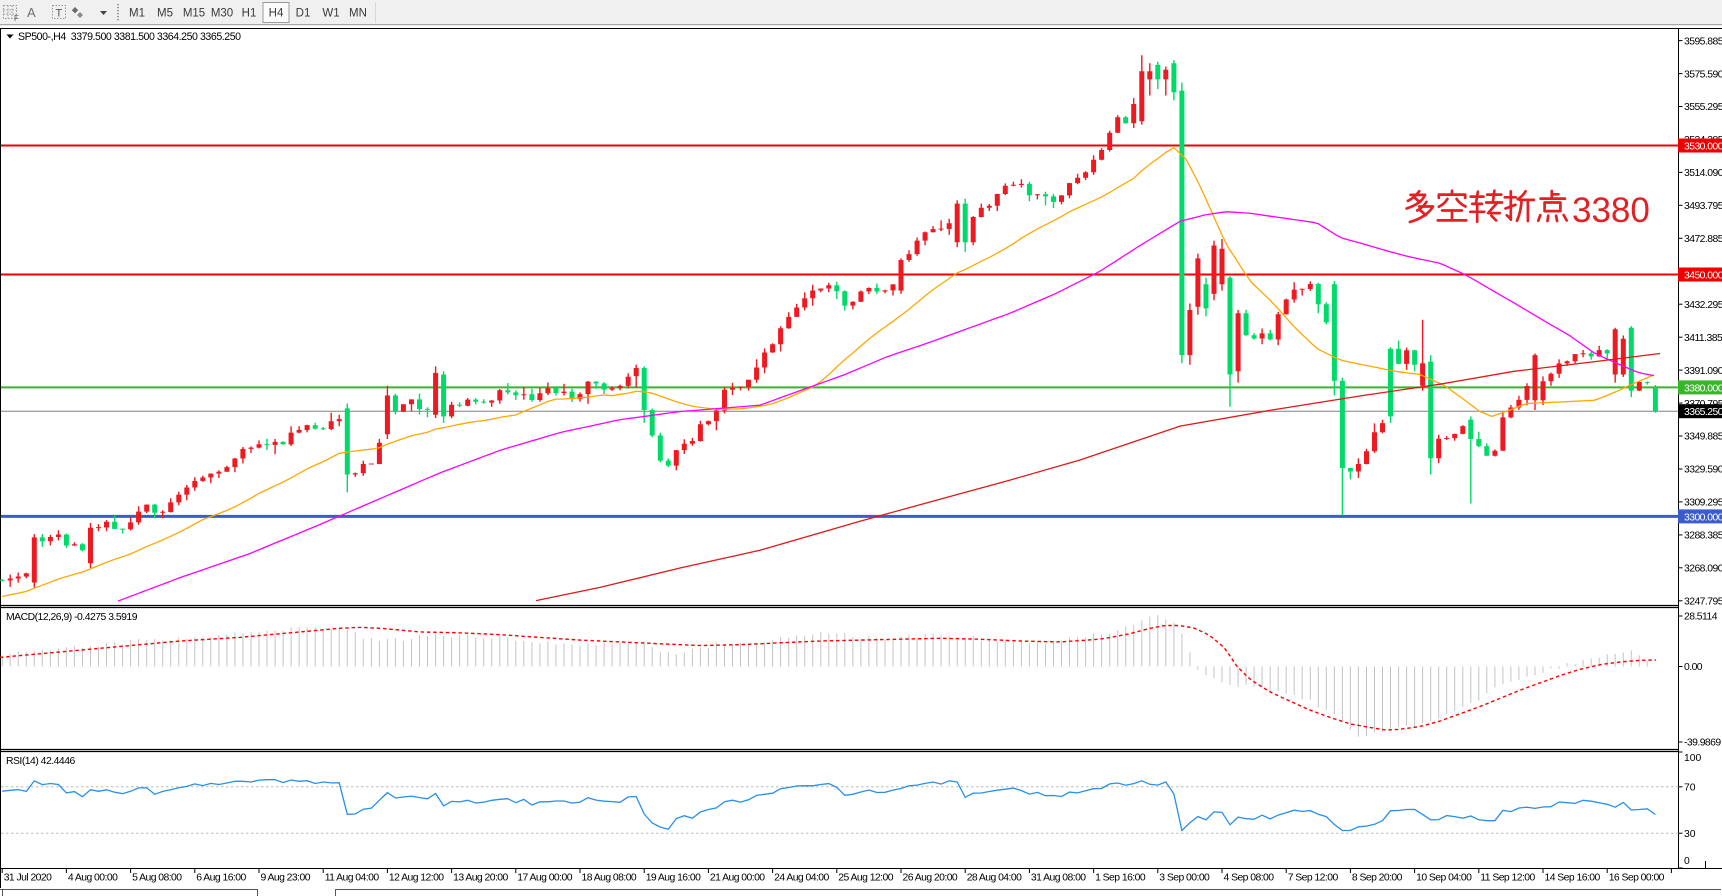 This screenshot has height=896, width=1722. I want to click on svg-text: 3268.090, so click(1703, 569).